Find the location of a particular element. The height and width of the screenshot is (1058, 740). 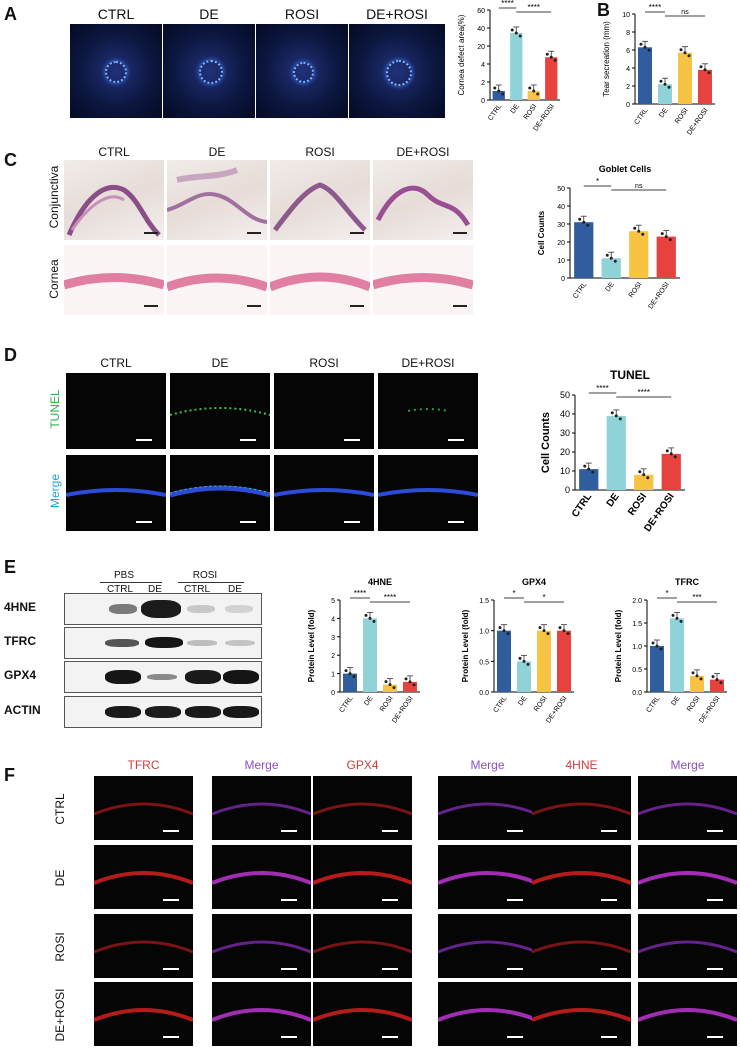

c-col-derosi: DE+ROSI is located at coordinates (423, 152).